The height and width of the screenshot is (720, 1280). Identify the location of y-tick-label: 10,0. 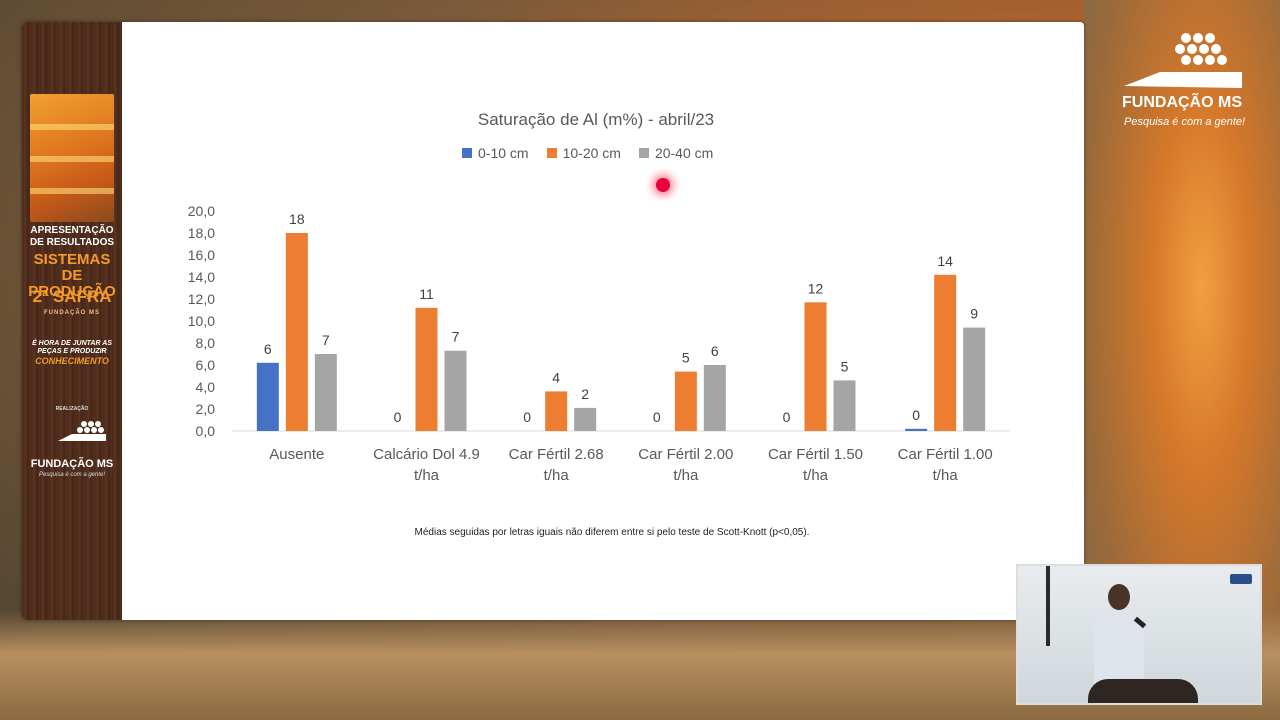
(201, 321).